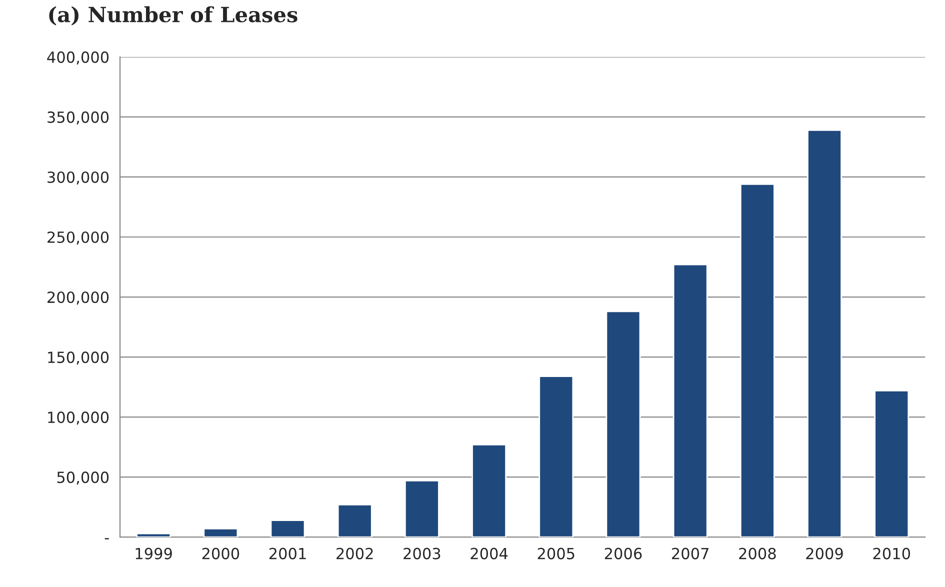 This screenshot has height=587, width=945. Describe the element at coordinates (287, 554) in the screenshot. I see `x-tick-label: 2001` at that location.